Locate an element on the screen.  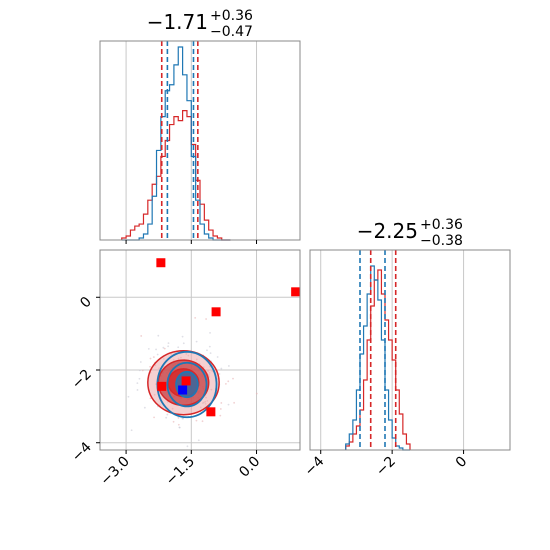
x-tick-label: −2 is located at coordinates (386, 467).